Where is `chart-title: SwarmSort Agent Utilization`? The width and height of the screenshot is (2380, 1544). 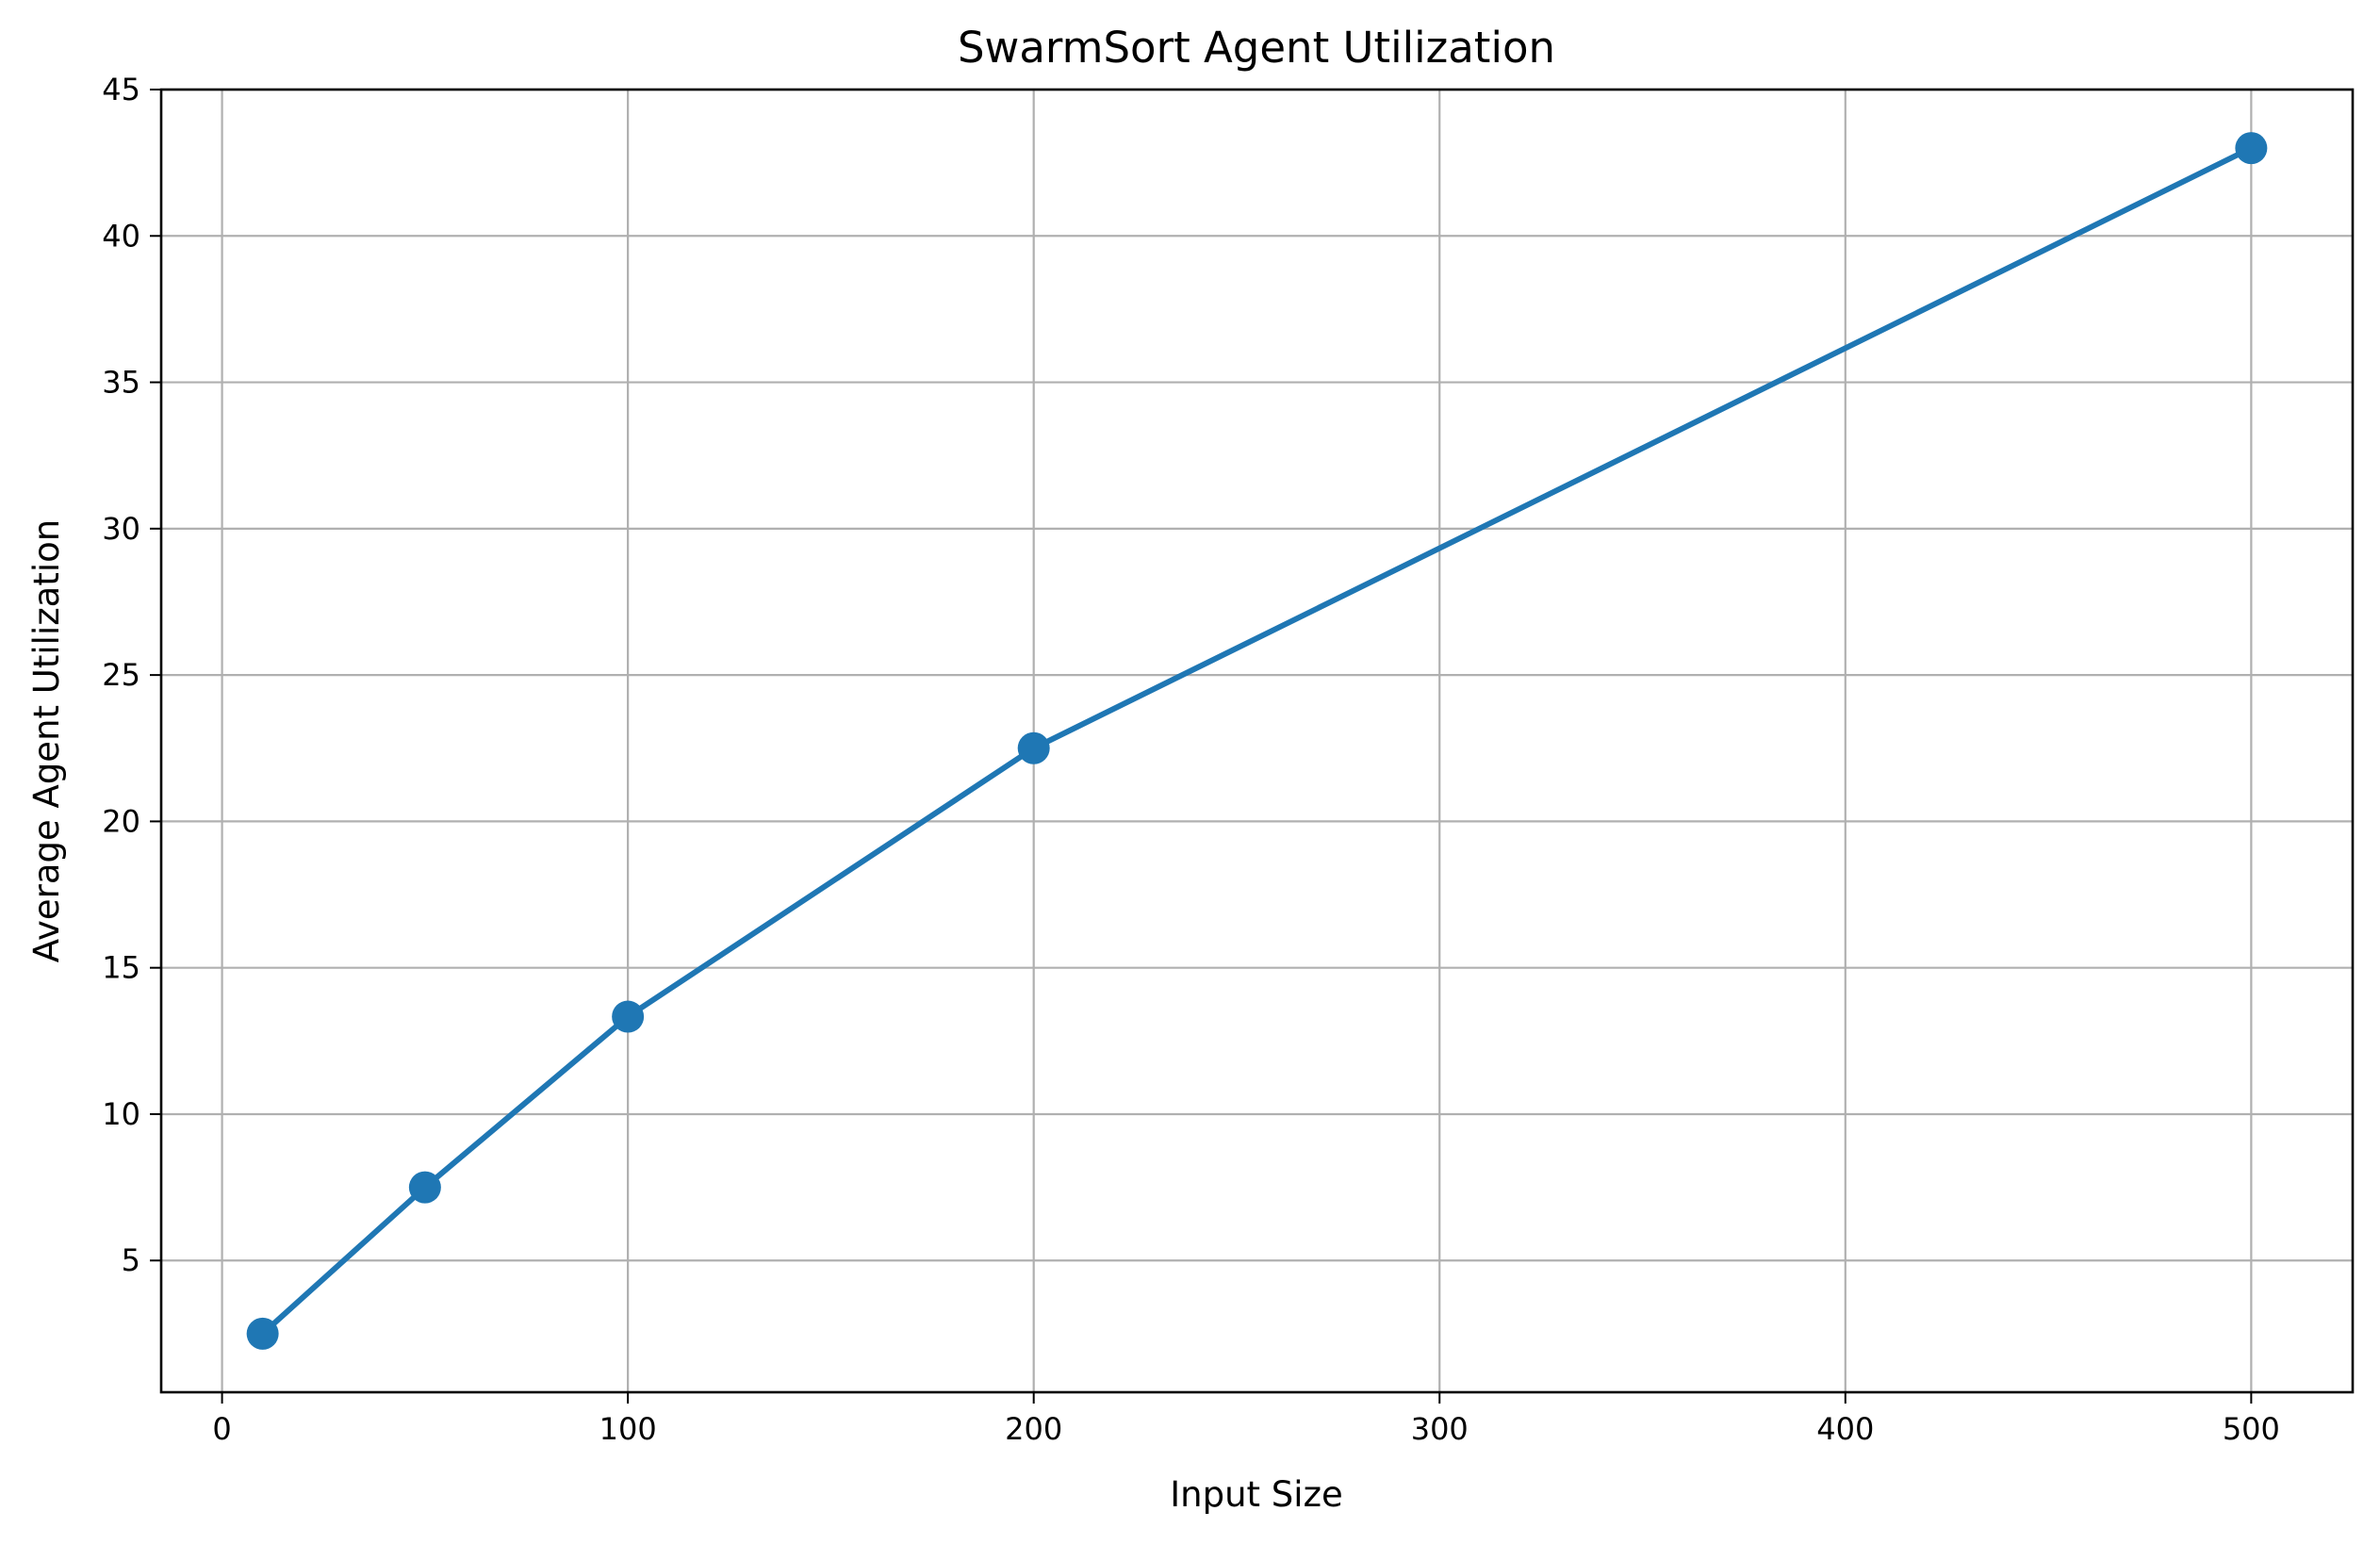
chart-title: SwarmSort Agent Utilization is located at coordinates (1256, 48).